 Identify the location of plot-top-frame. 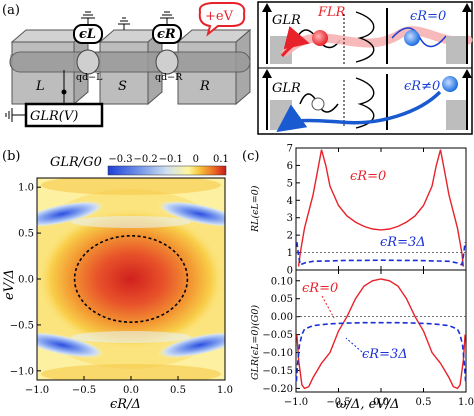
(381, 209).